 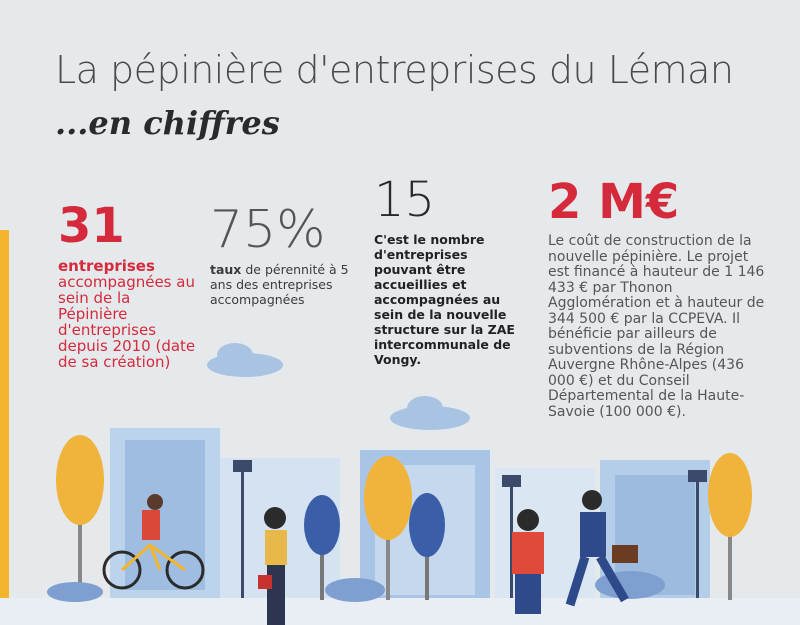 What do you see at coordinates (272, 566) in the screenshot?
I see `woman` at bounding box center [272, 566].